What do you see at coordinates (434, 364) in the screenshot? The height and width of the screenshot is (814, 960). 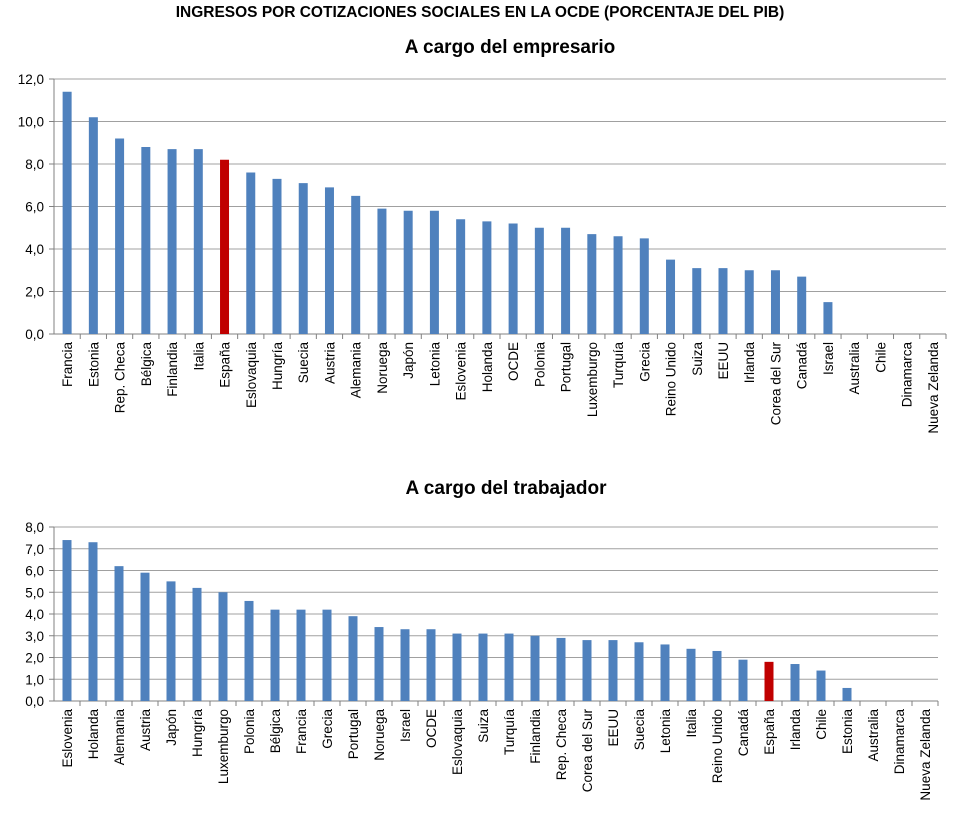 I see `x-tick-label: Letonia` at bounding box center [434, 364].